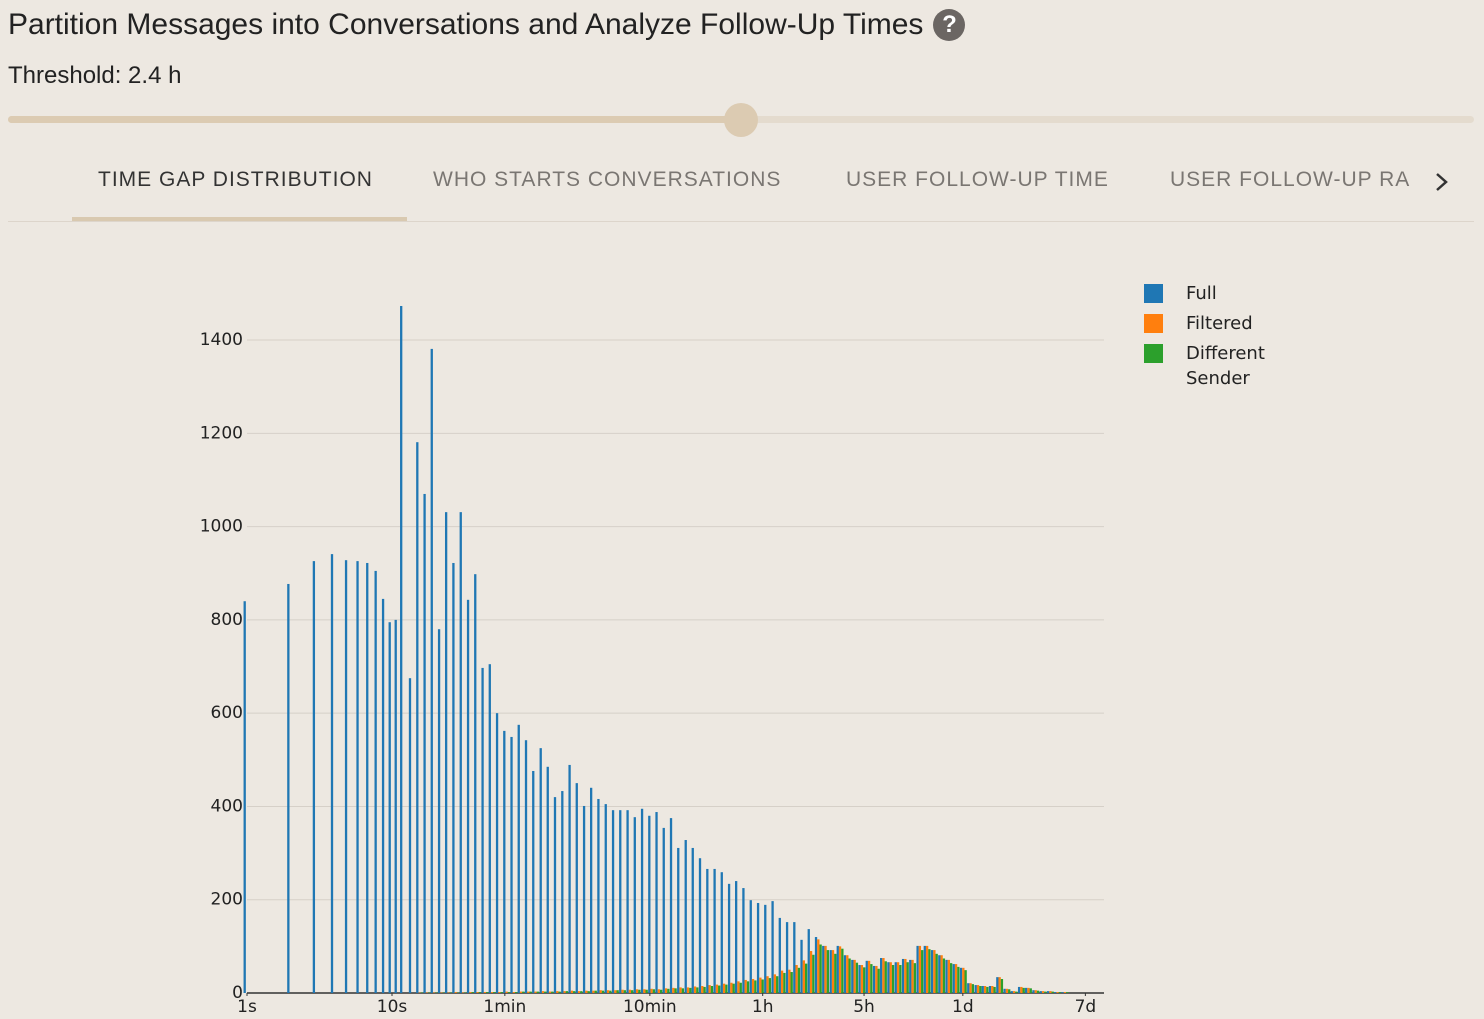  I want to click on tab: WHO STARTS CONVERSATIONS, so click(607, 179).